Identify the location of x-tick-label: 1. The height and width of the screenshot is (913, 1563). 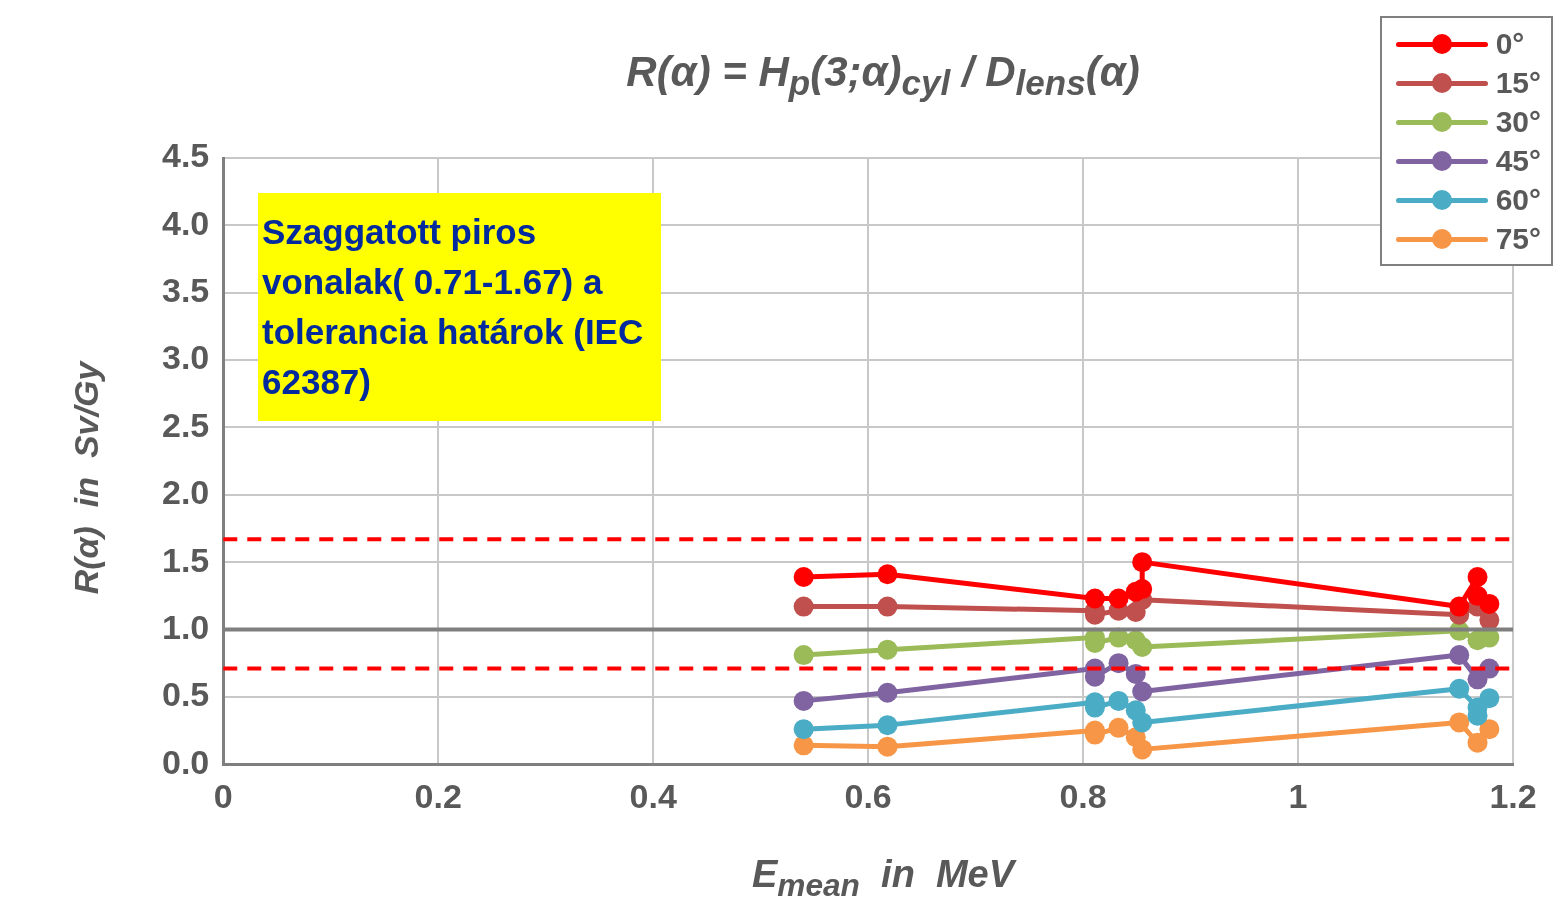
(1298, 795).